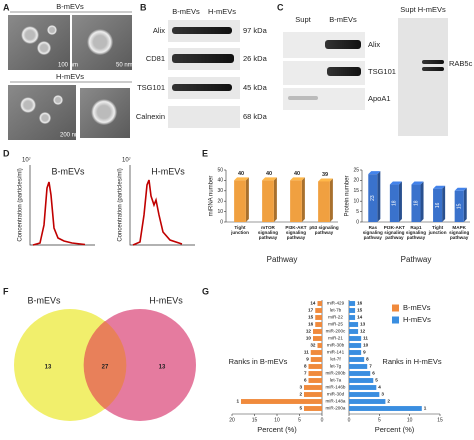 This screenshot has height=440, width=474. I want to click on column-label: Supt, so click(303, 19).